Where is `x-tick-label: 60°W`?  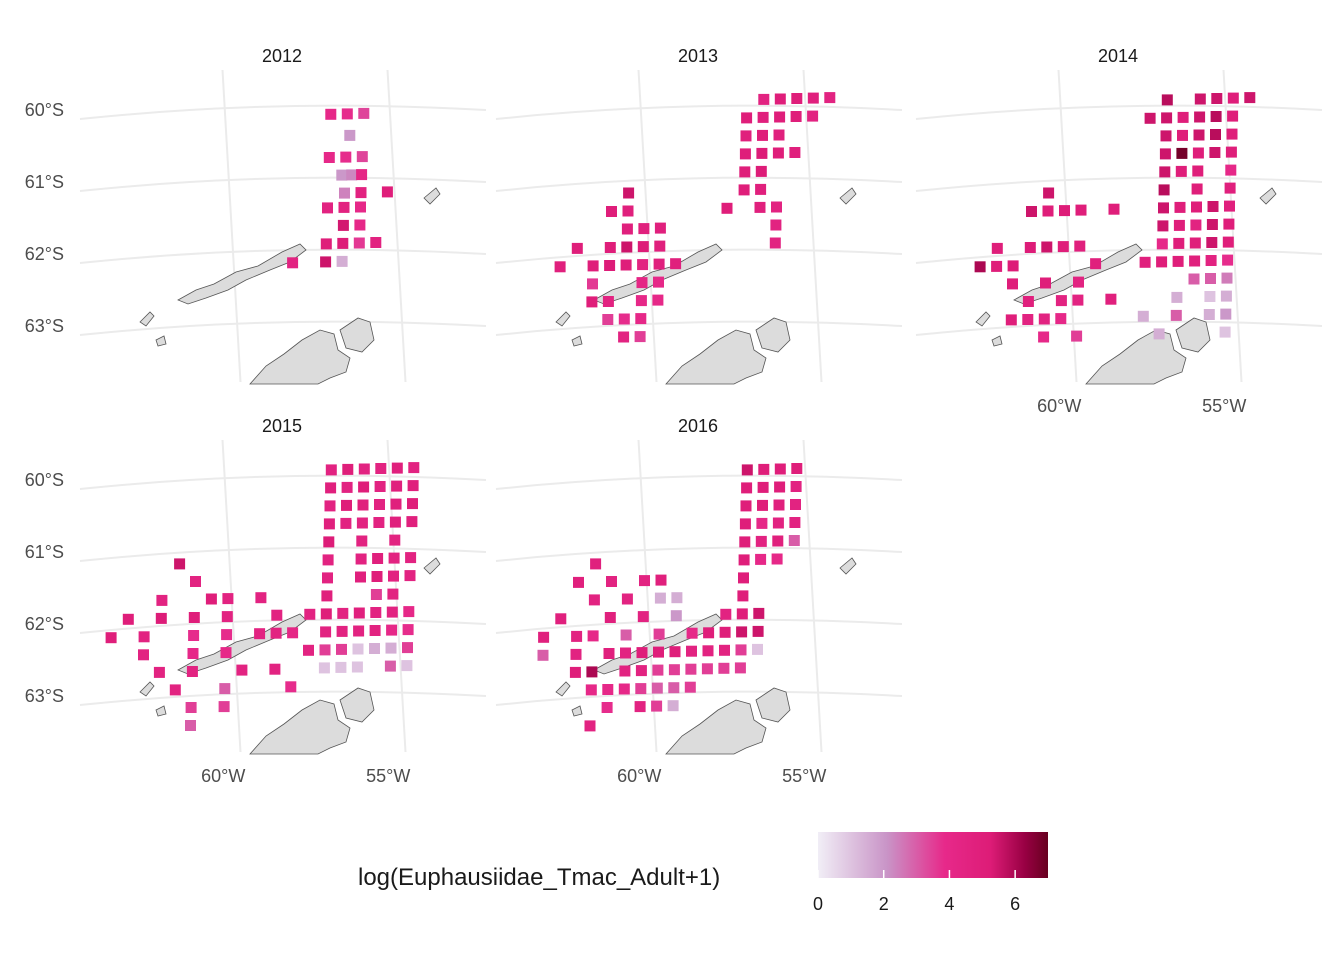
x-tick-label: 60°W is located at coordinates (639, 776).